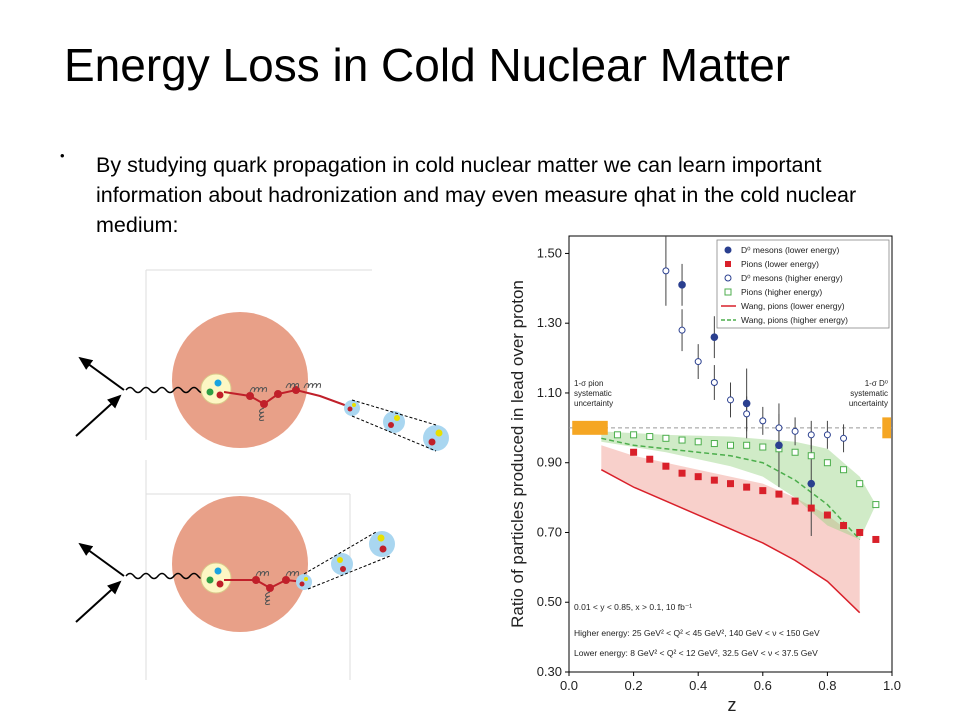  Describe the element at coordinates (166, 390) in the screenshot. I see `photon-wave-top` at that location.